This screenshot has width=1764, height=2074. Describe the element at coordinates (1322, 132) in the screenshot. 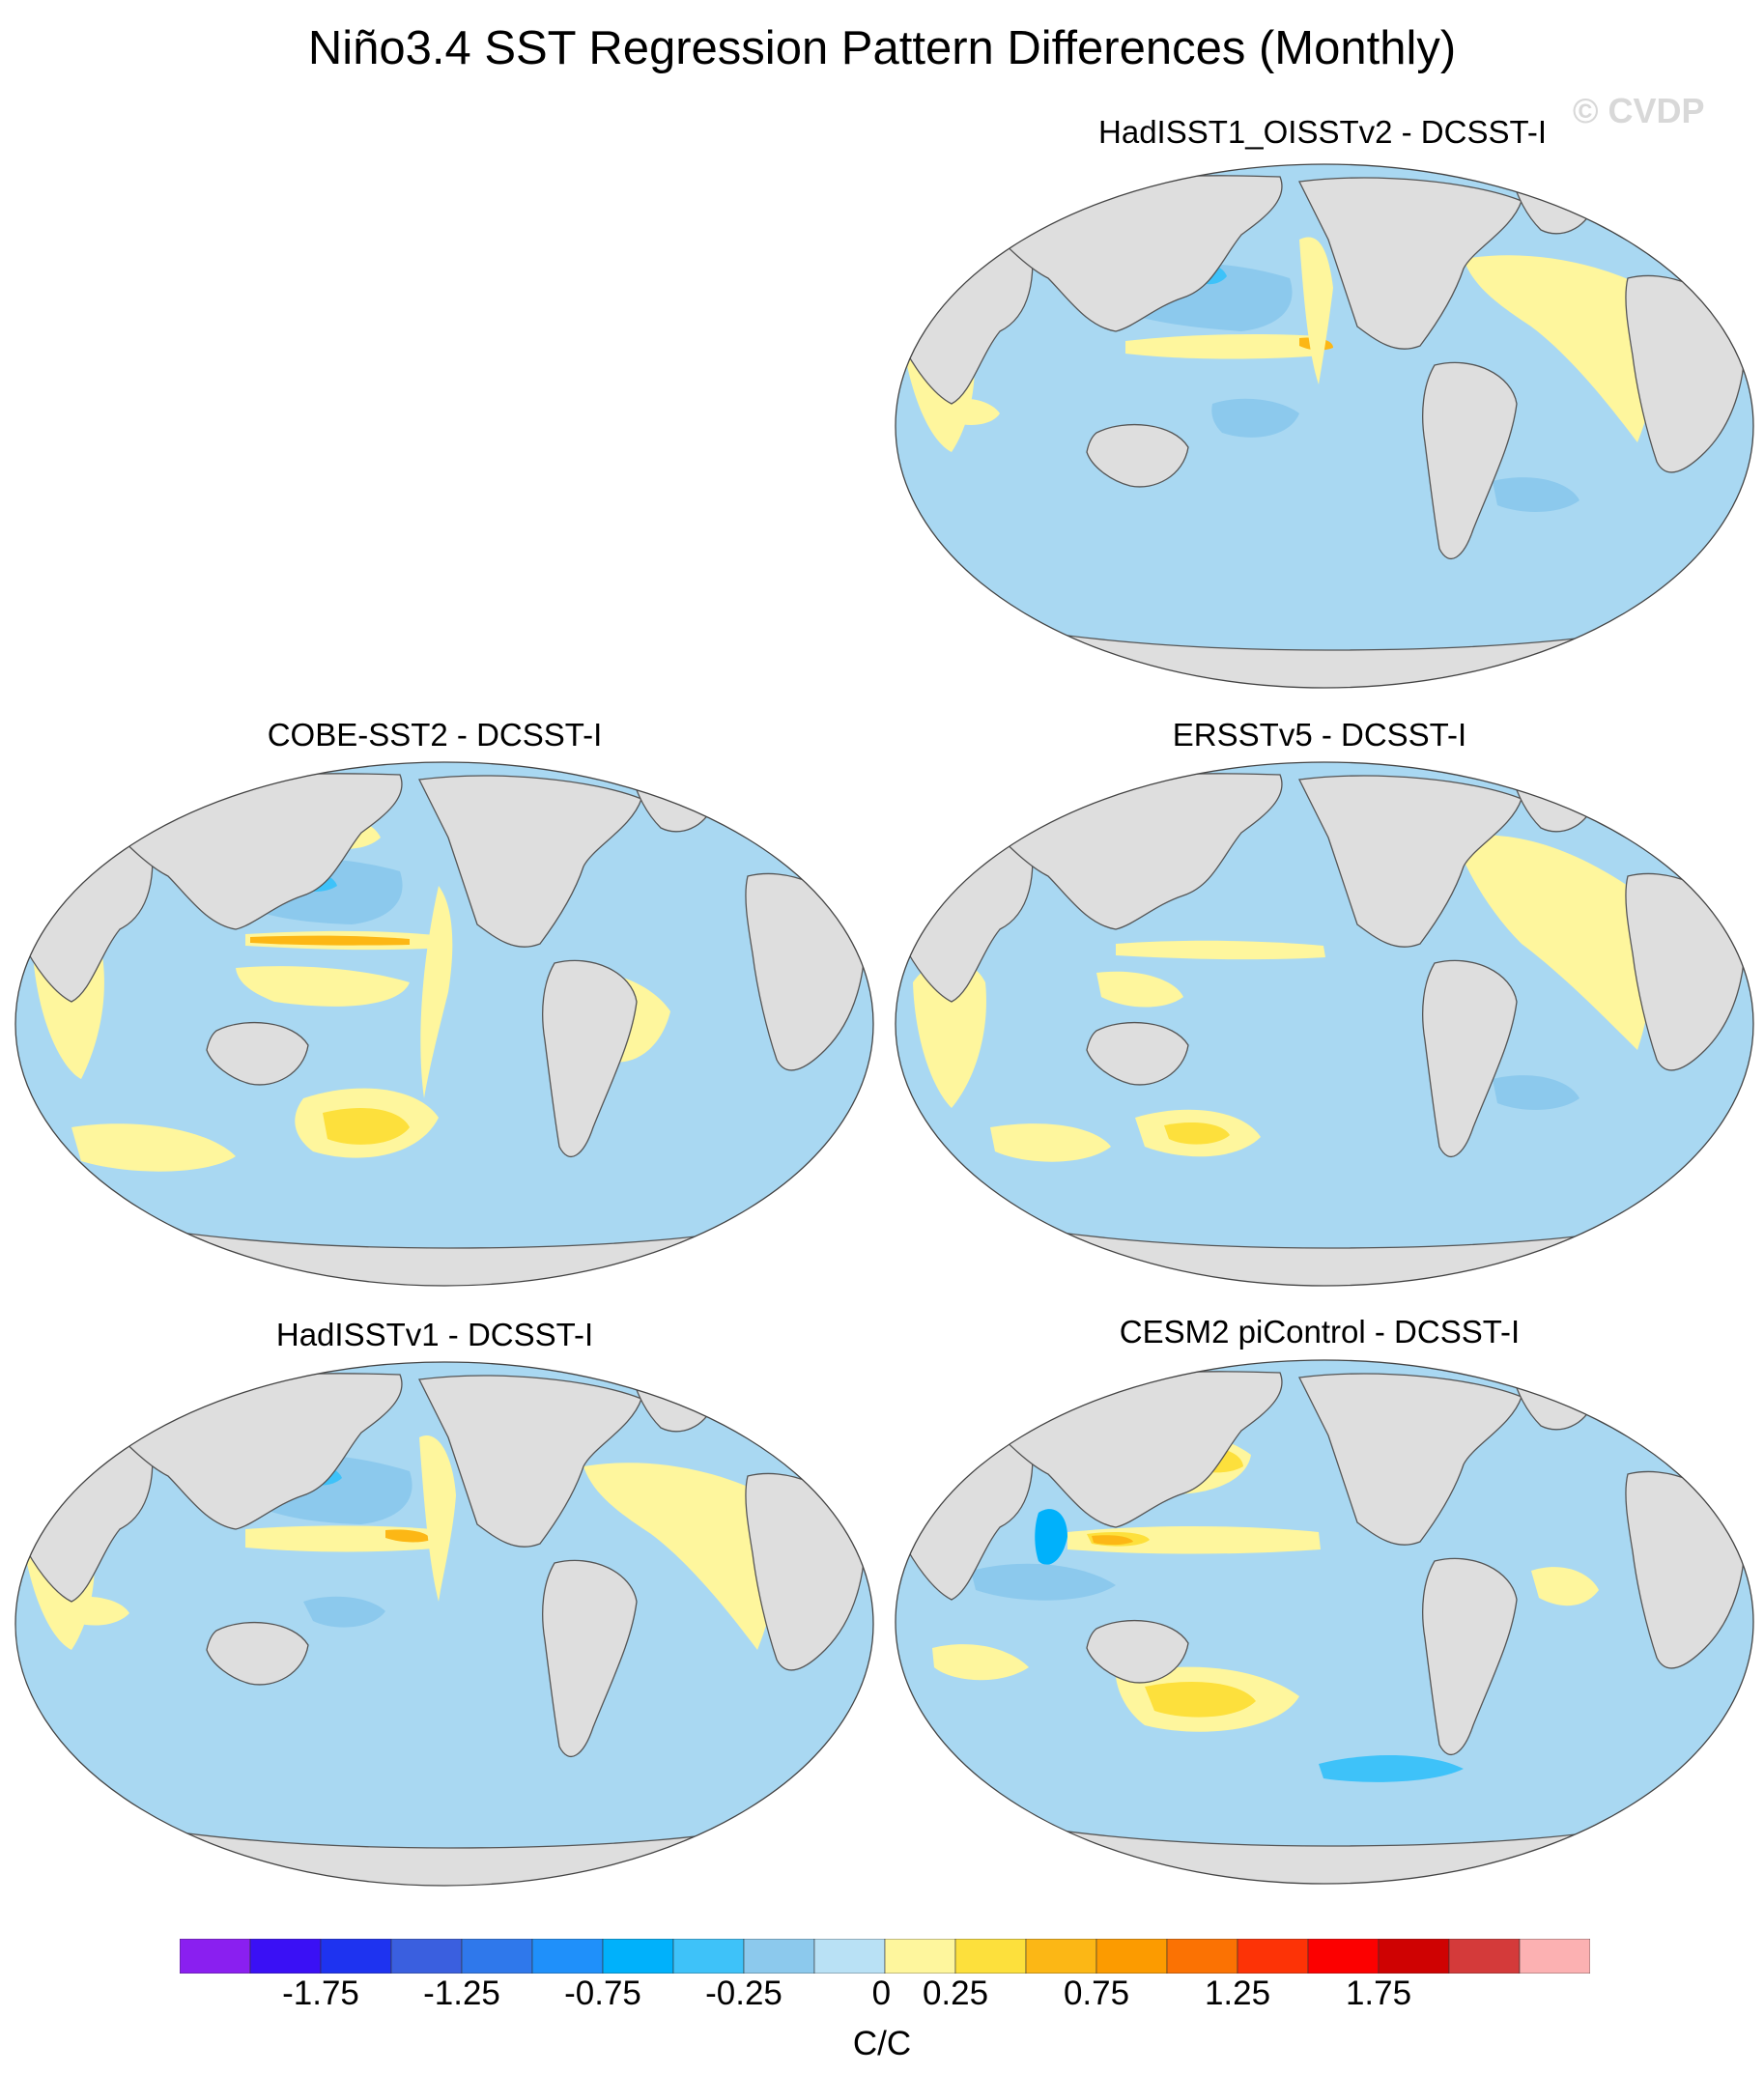

I see `panel-title-hadisst1-oisstv2: HadISST1_OISSTv2 - DCSST-I` at that location.